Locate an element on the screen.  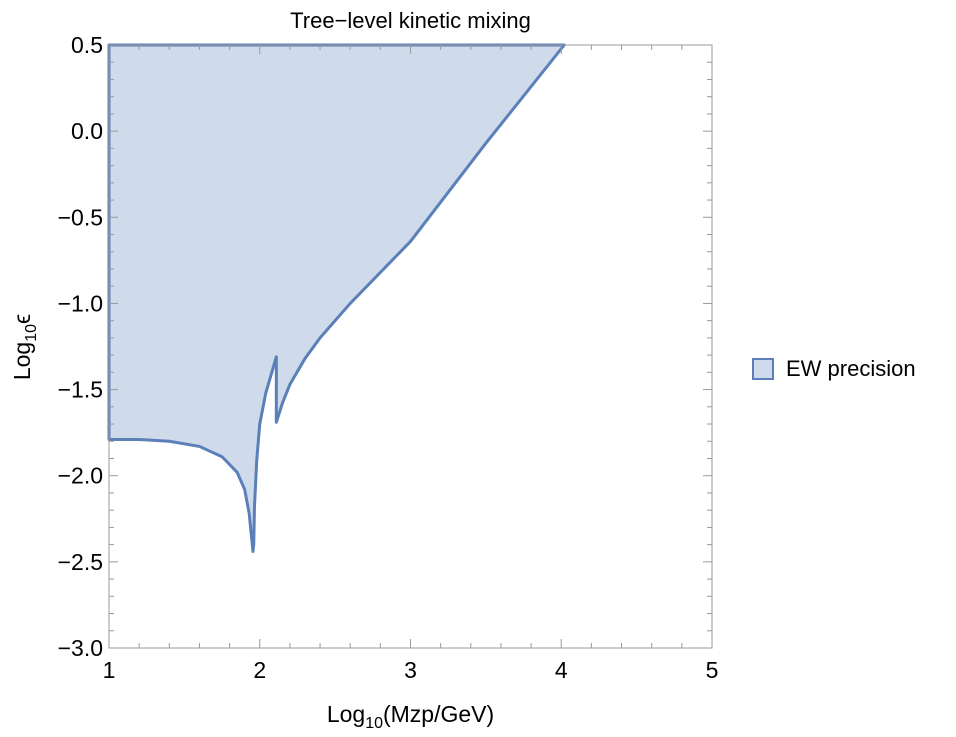
x-tick-label: 1 is located at coordinates (109, 670).